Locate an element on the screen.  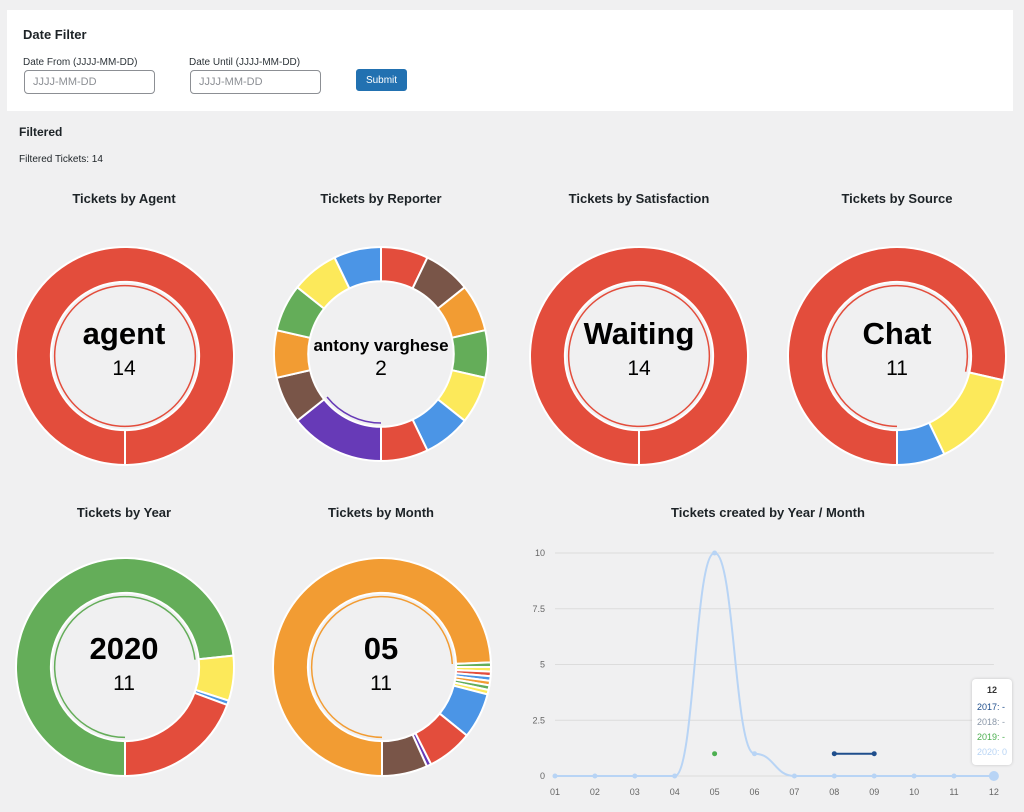
x-tick-label: 03 is located at coordinates (635, 792).